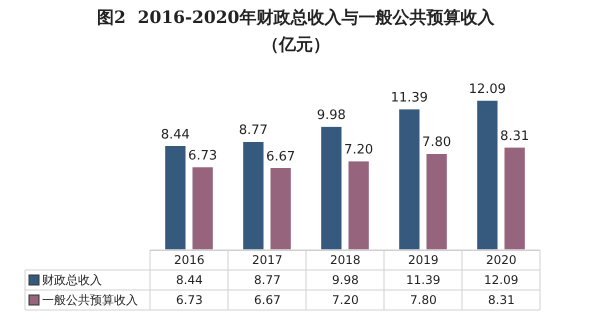 The image size is (592, 326). Describe the element at coordinates (501, 260) in the screenshot. I see `x-tick-label: 2020` at that location.